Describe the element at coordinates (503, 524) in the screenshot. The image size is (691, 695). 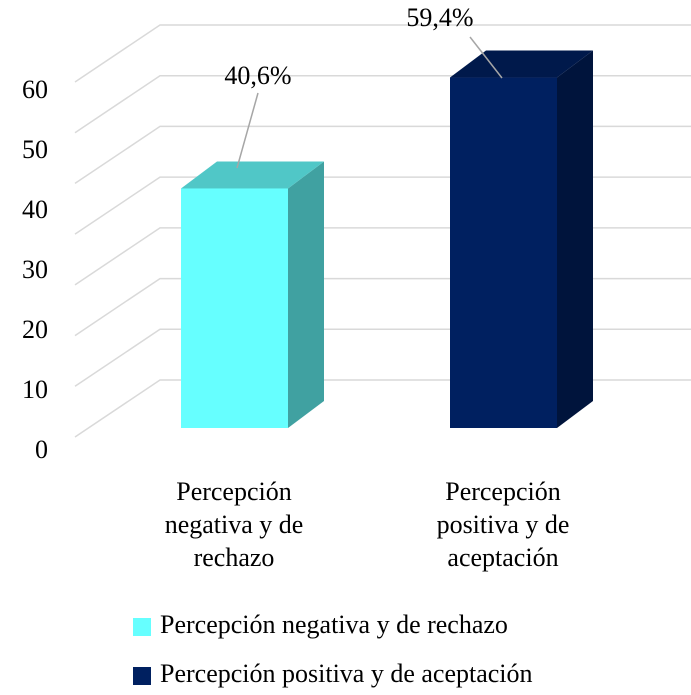
I see `x-tick-label: Percepción positiva y de aceptación` at that location.